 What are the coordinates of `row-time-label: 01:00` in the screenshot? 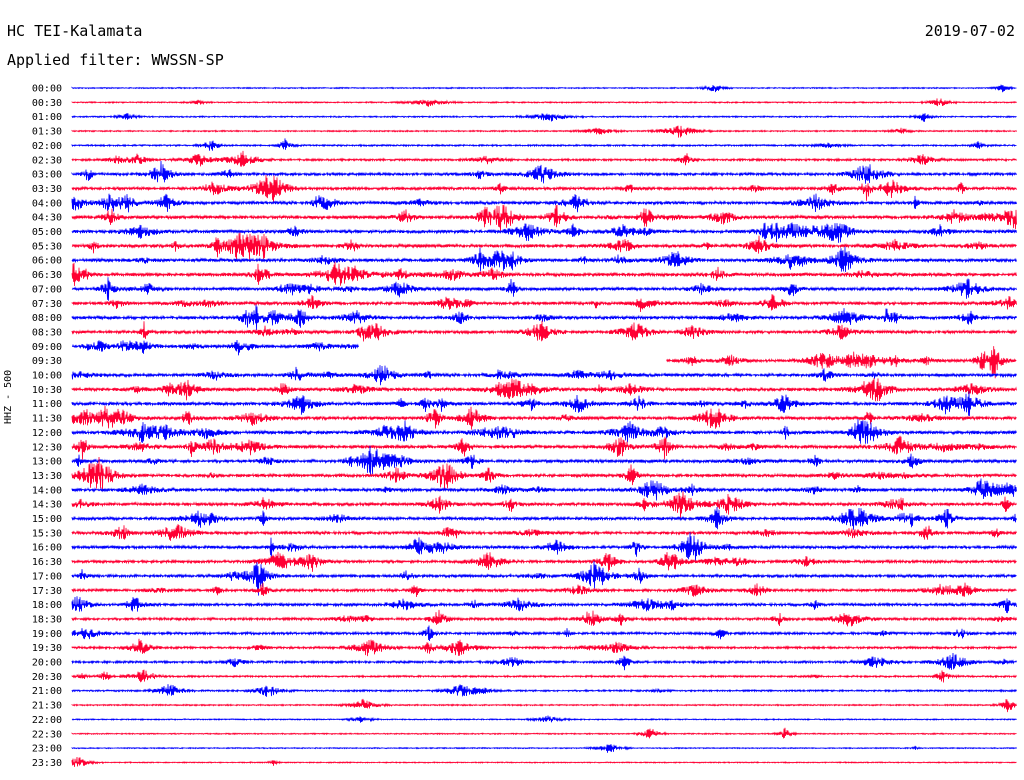 It's located at (47, 117).